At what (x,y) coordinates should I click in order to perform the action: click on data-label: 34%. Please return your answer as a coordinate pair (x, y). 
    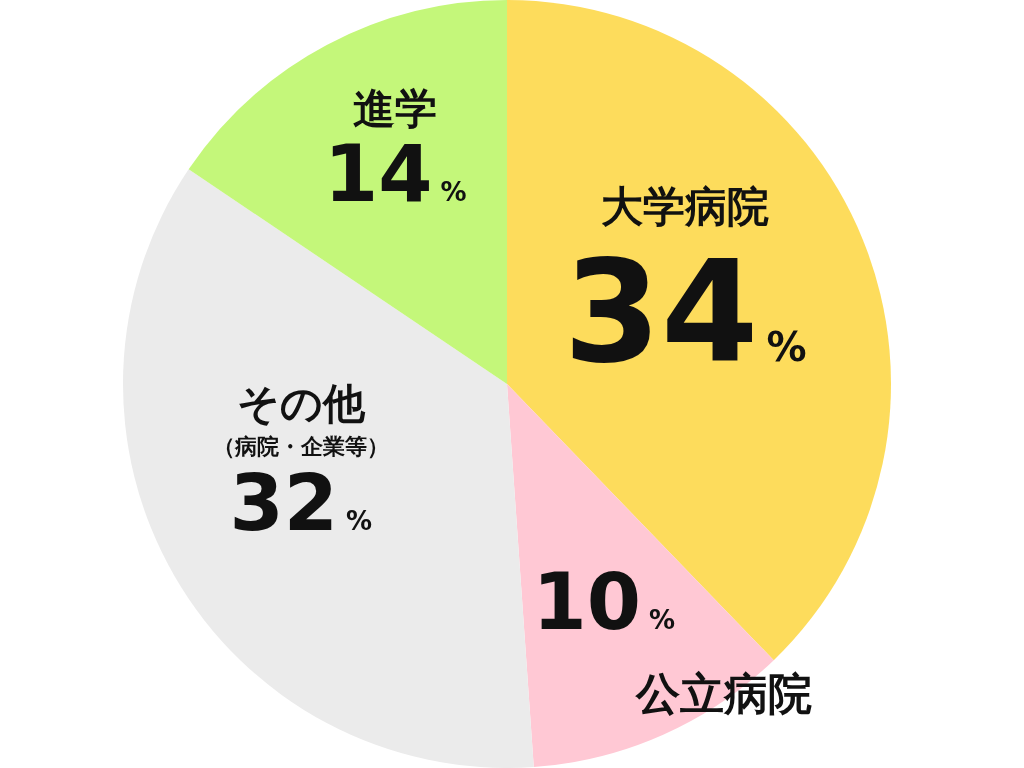
    Looking at the image, I should click on (685, 313).